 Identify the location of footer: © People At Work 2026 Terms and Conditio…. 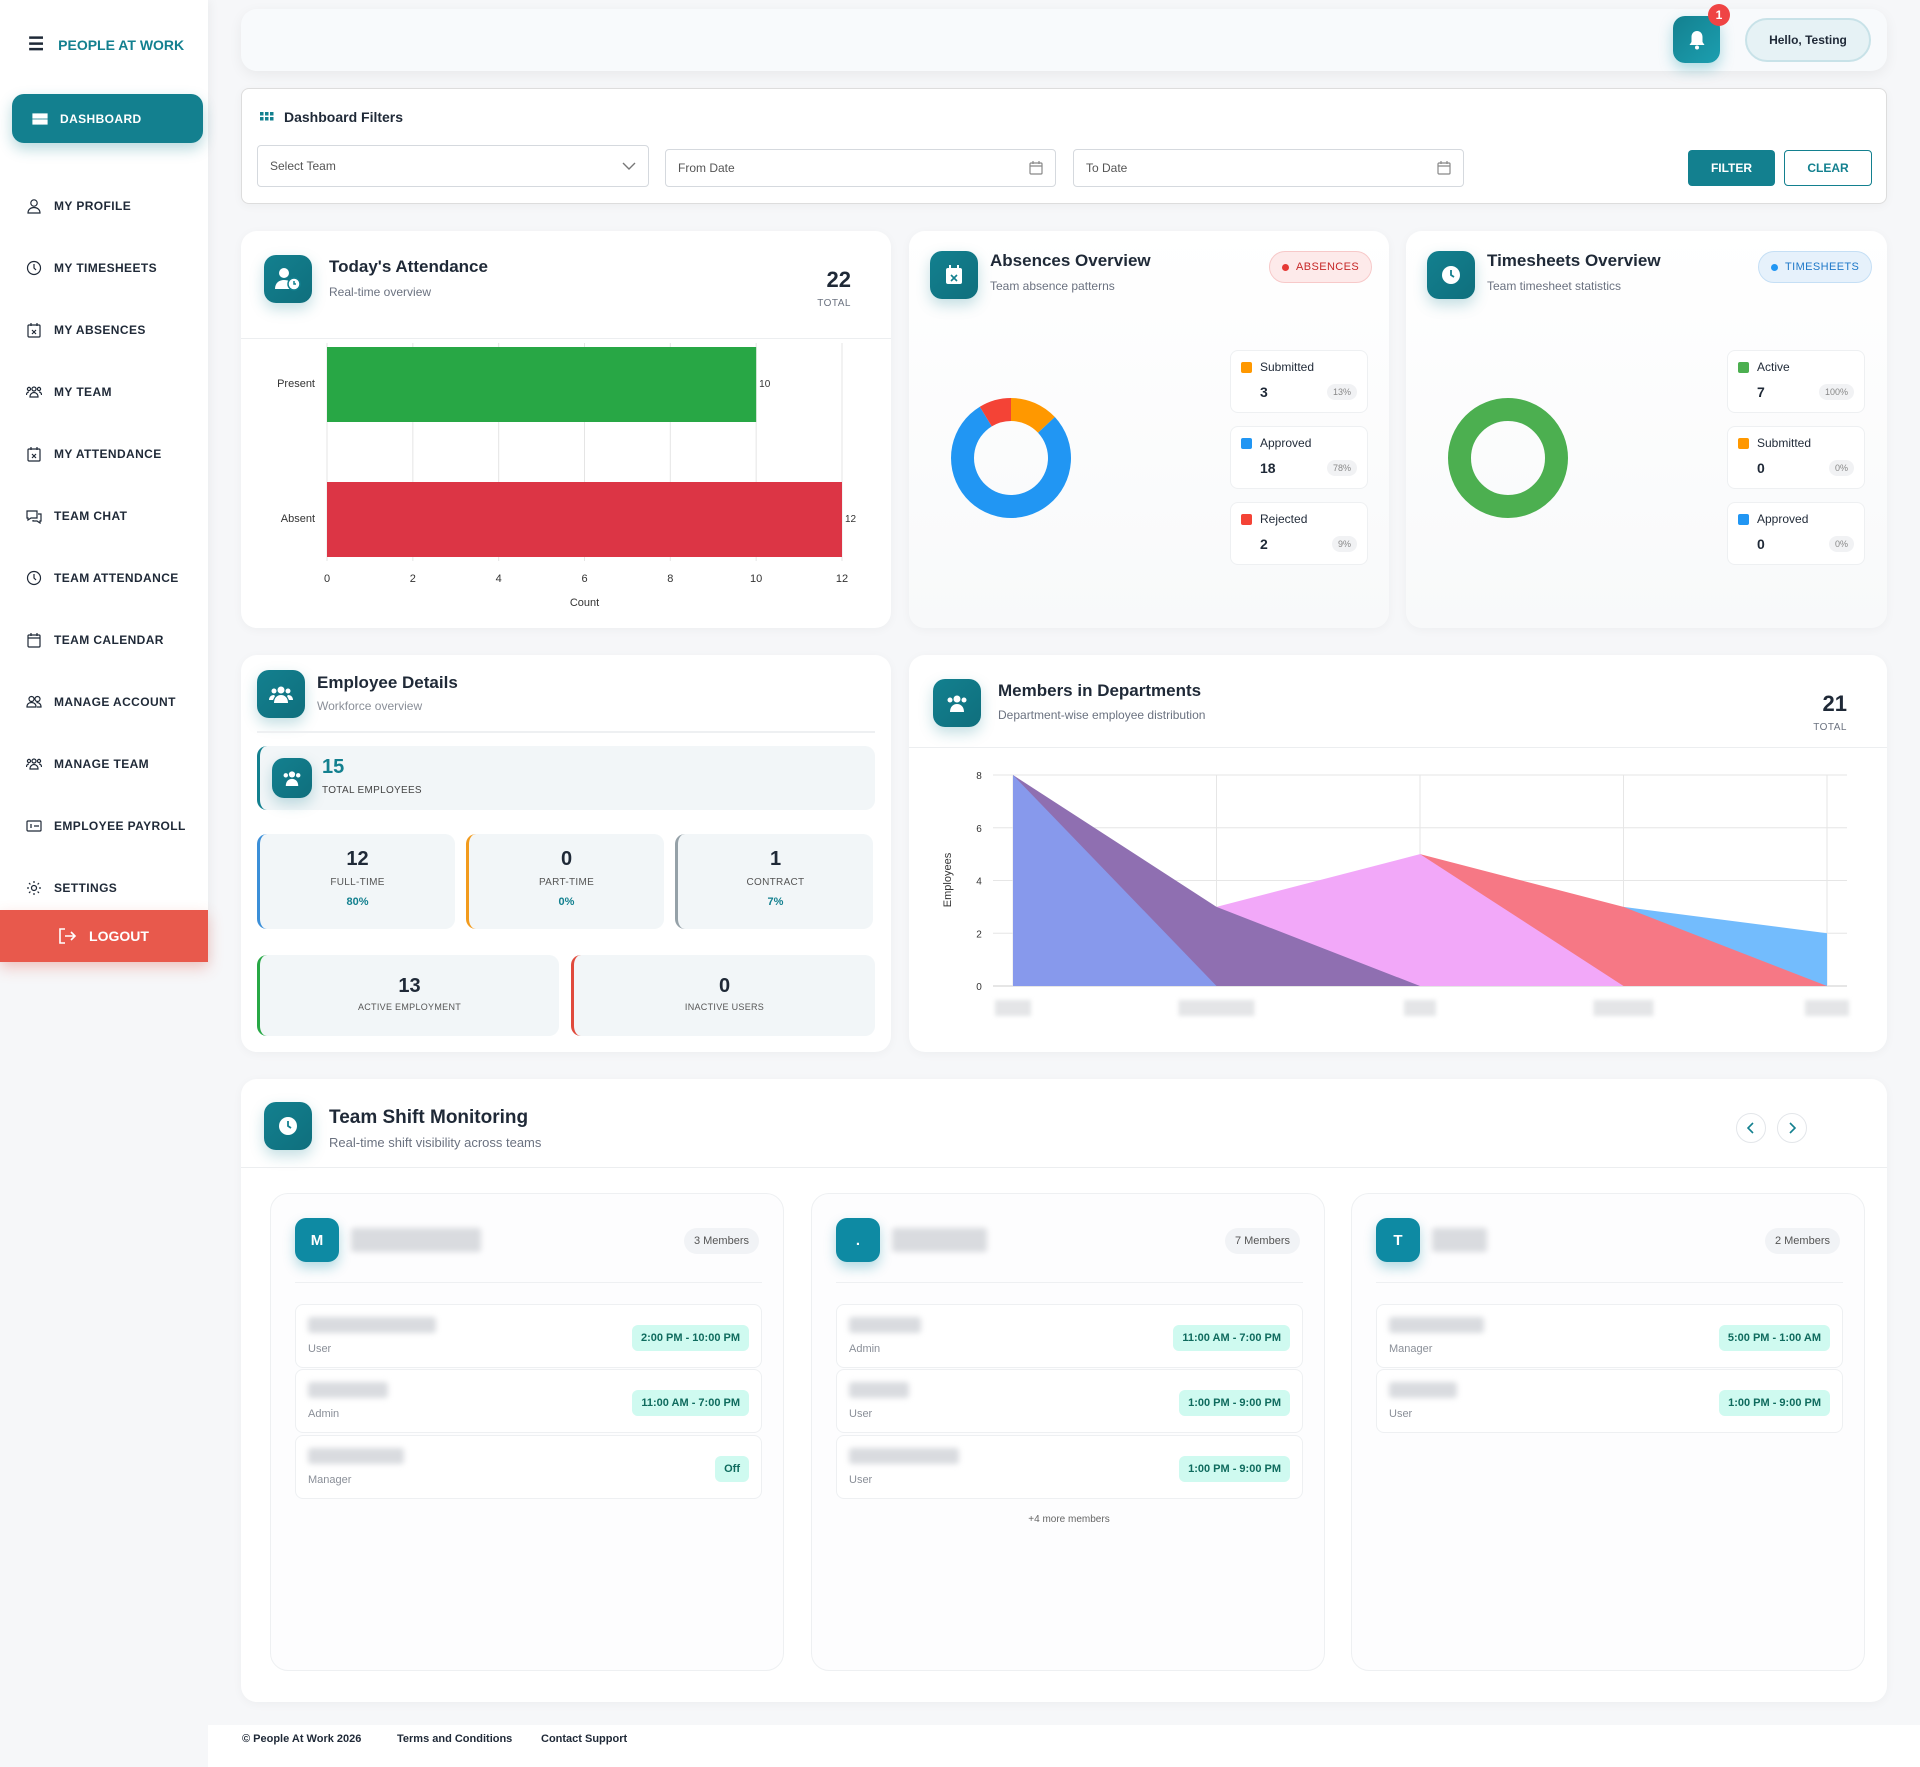
(1064, 1746).